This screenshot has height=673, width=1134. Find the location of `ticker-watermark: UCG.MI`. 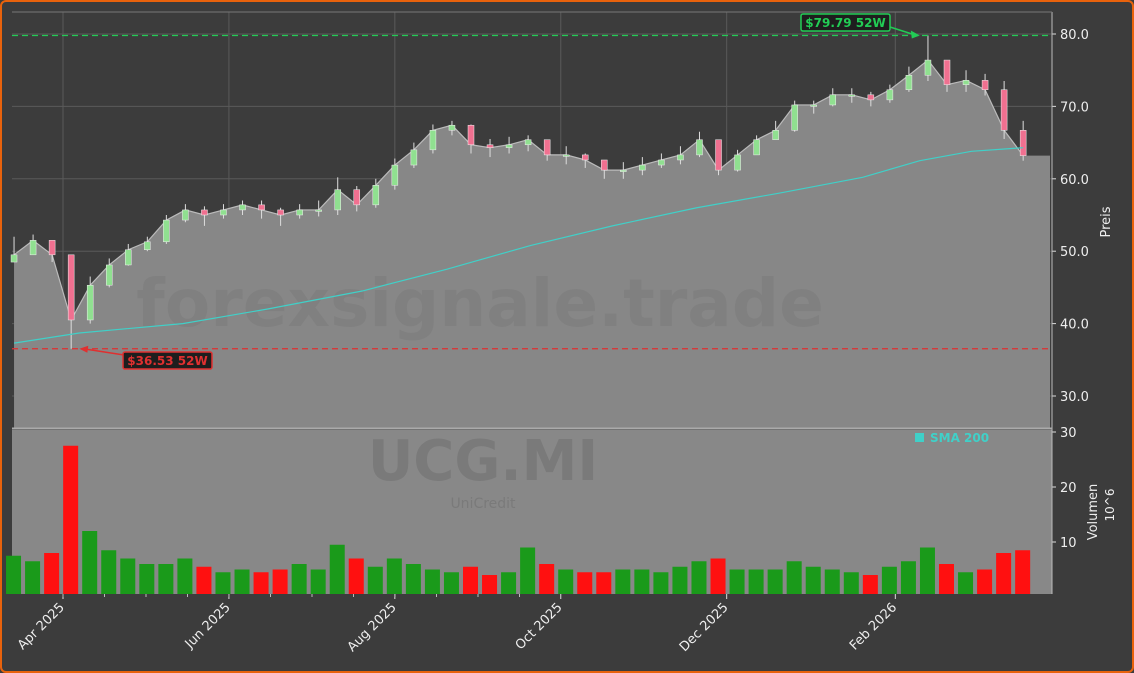

ticker-watermark: UCG.MI is located at coordinates (483, 461).